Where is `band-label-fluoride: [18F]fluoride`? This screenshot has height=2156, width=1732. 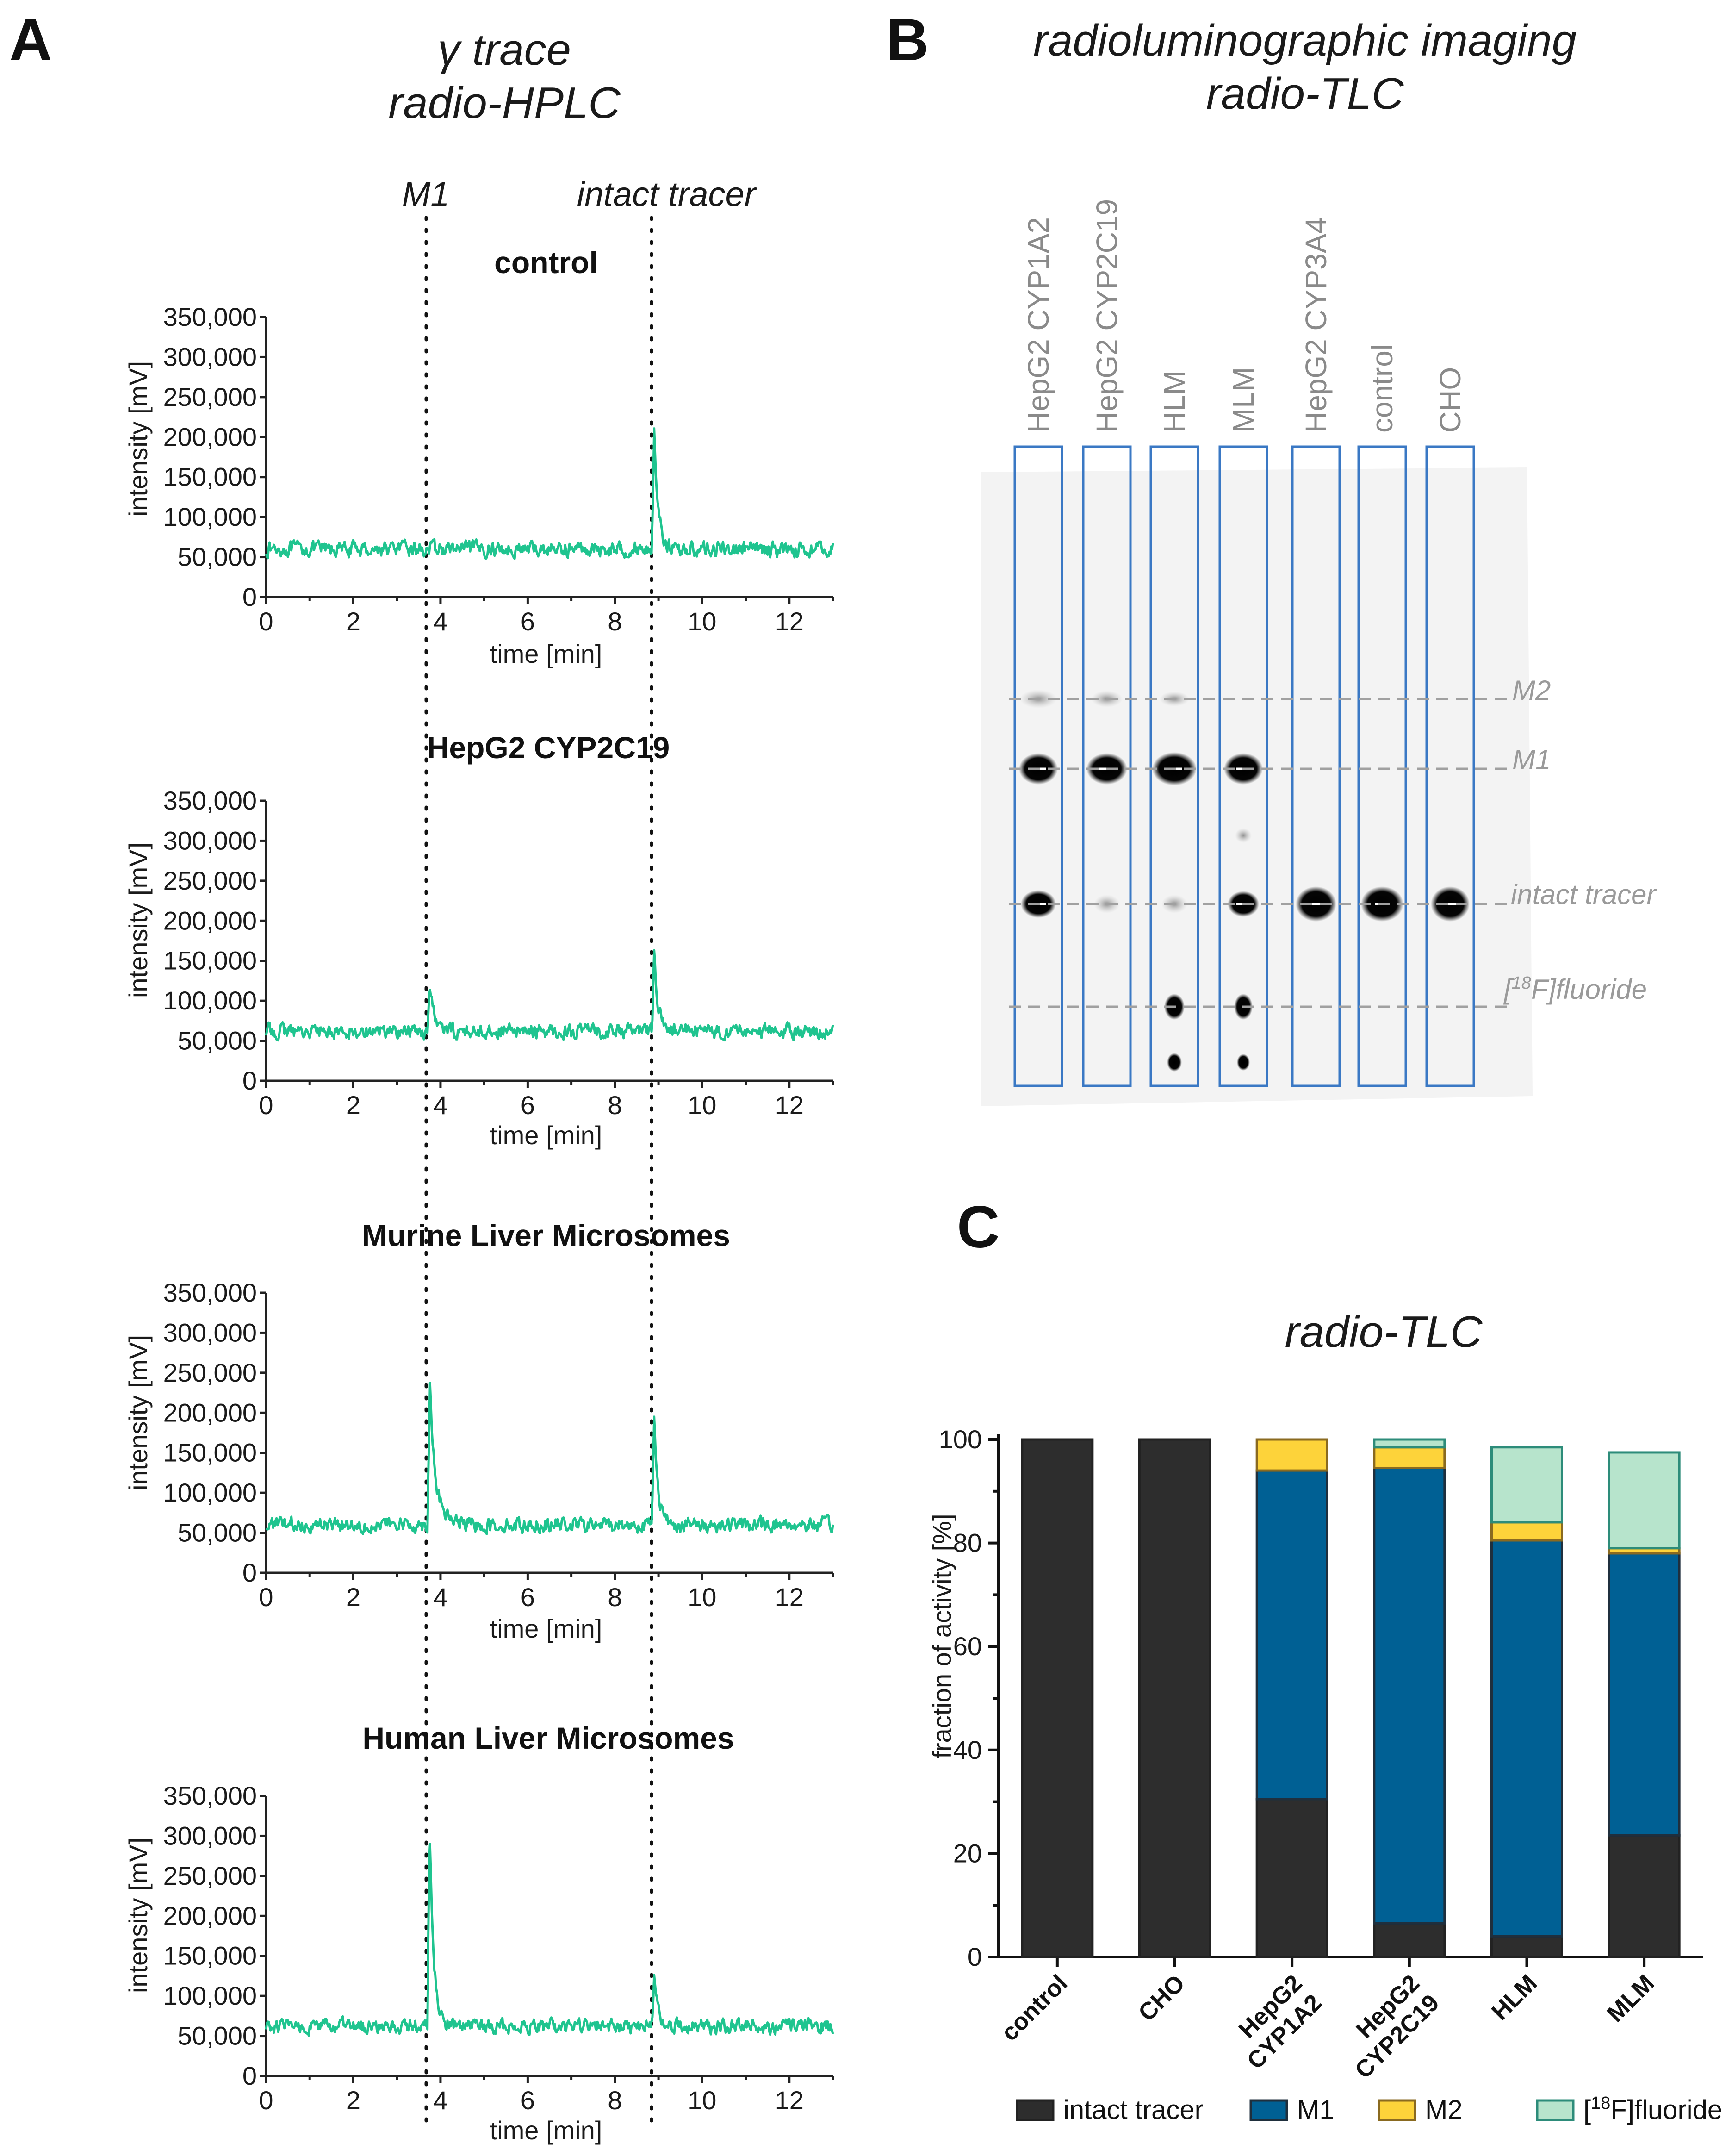 band-label-fluoride: [18F]fluoride is located at coordinates (1575, 989).